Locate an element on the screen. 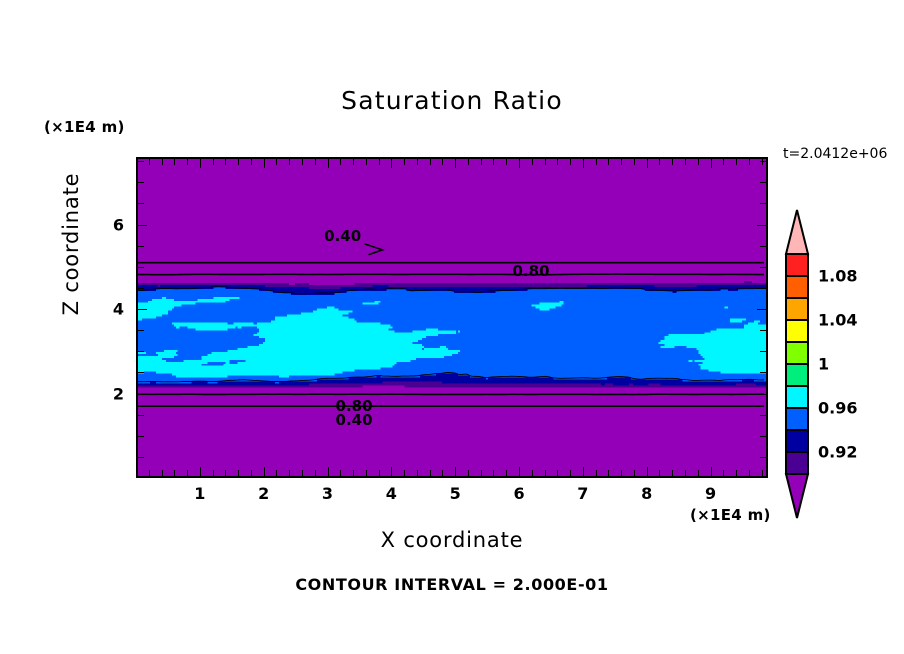  page-title: Saturation Ratio is located at coordinates (452, 100).